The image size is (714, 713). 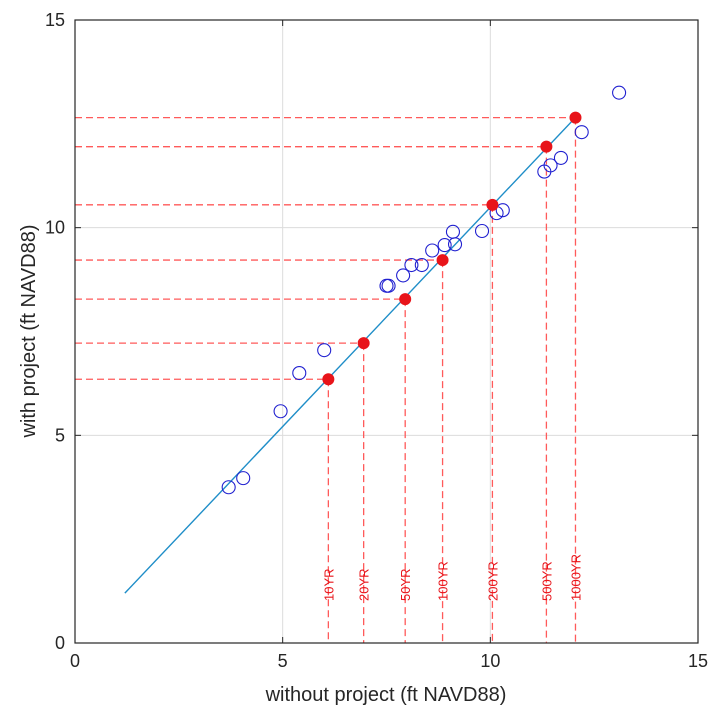 I want to click on return-period-label: 20YR, so click(x=364, y=584).